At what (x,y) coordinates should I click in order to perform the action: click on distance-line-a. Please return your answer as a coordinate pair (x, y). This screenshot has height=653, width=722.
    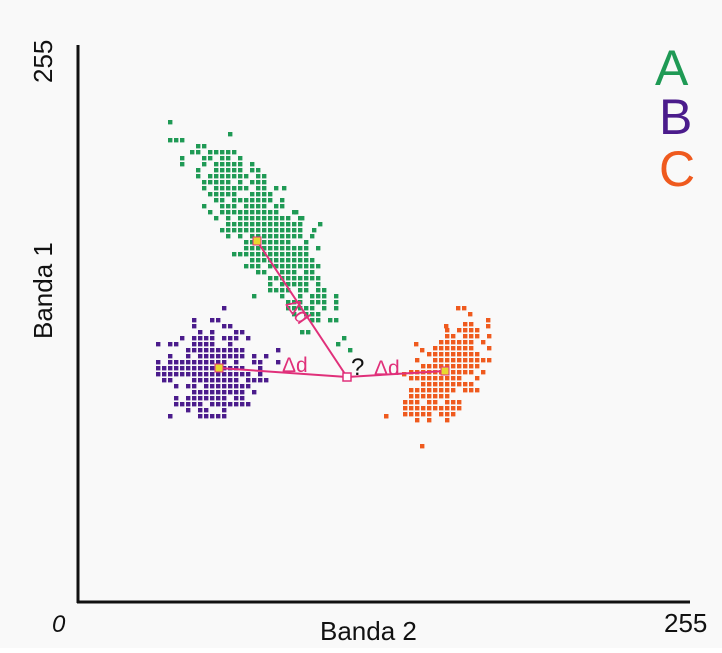
    Looking at the image, I should click on (302, 309).